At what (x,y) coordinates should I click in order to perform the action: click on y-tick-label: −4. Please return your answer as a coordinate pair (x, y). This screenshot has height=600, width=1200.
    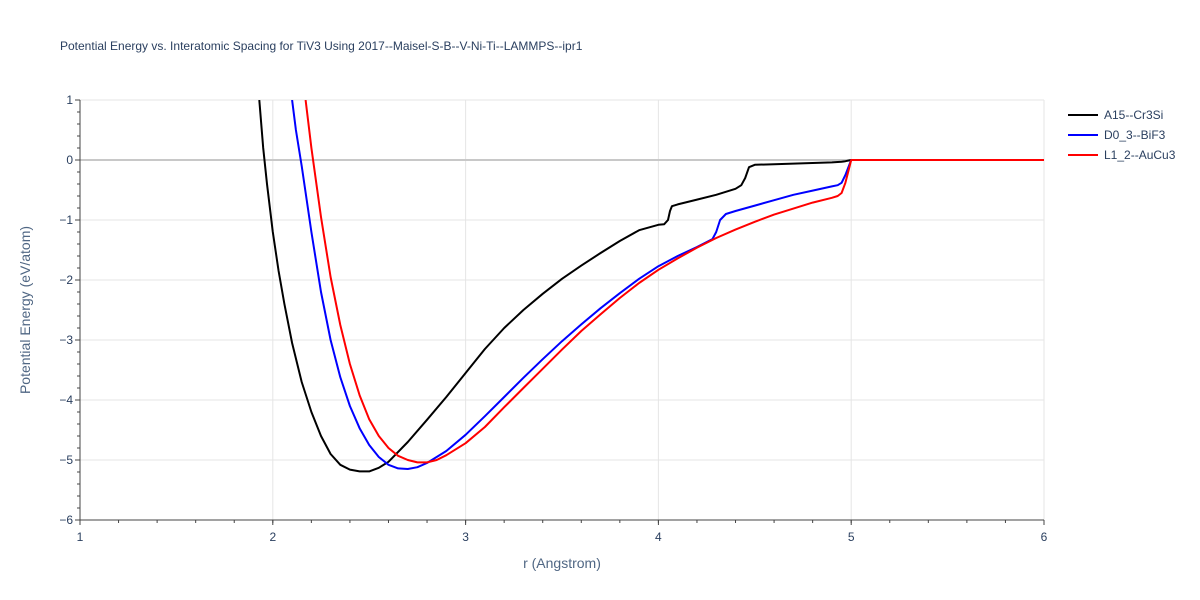
    Looking at the image, I should click on (66, 400).